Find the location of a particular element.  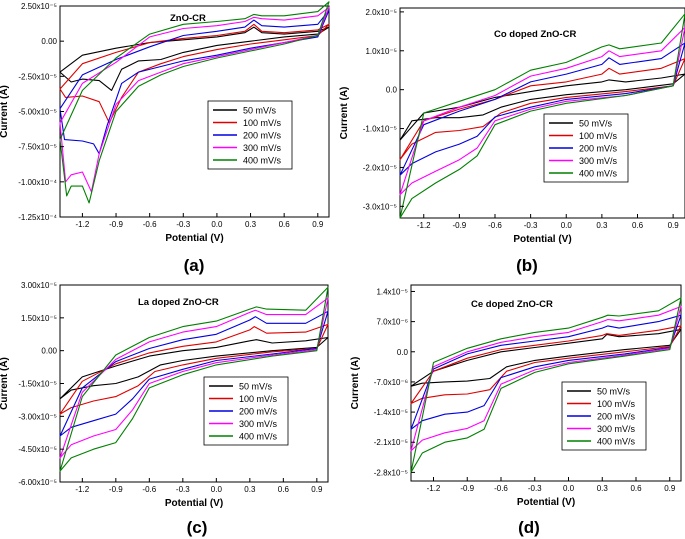

y-tick-label: -1.4x10⁻⁵ is located at coordinates (391, 412).